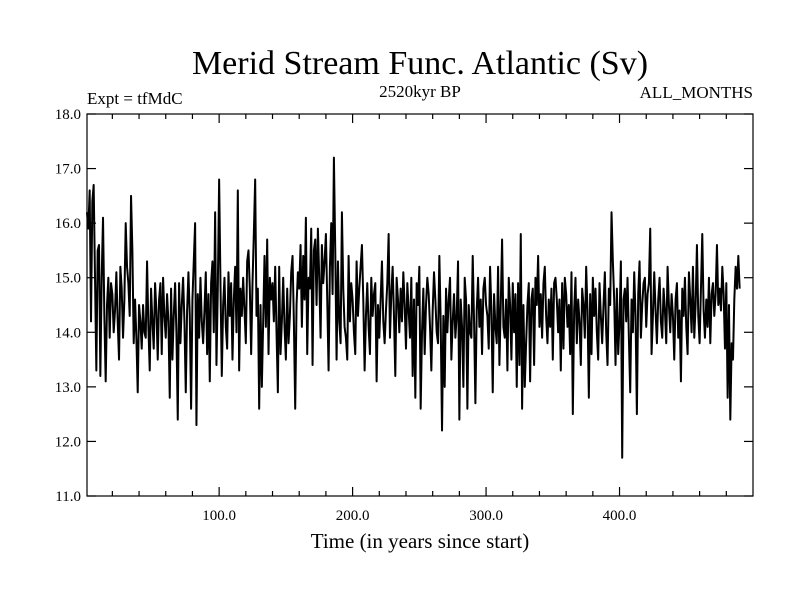  What do you see at coordinates (219, 516) in the screenshot?
I see `x-tick-label: 100.0` at bounding box center [219, 516].